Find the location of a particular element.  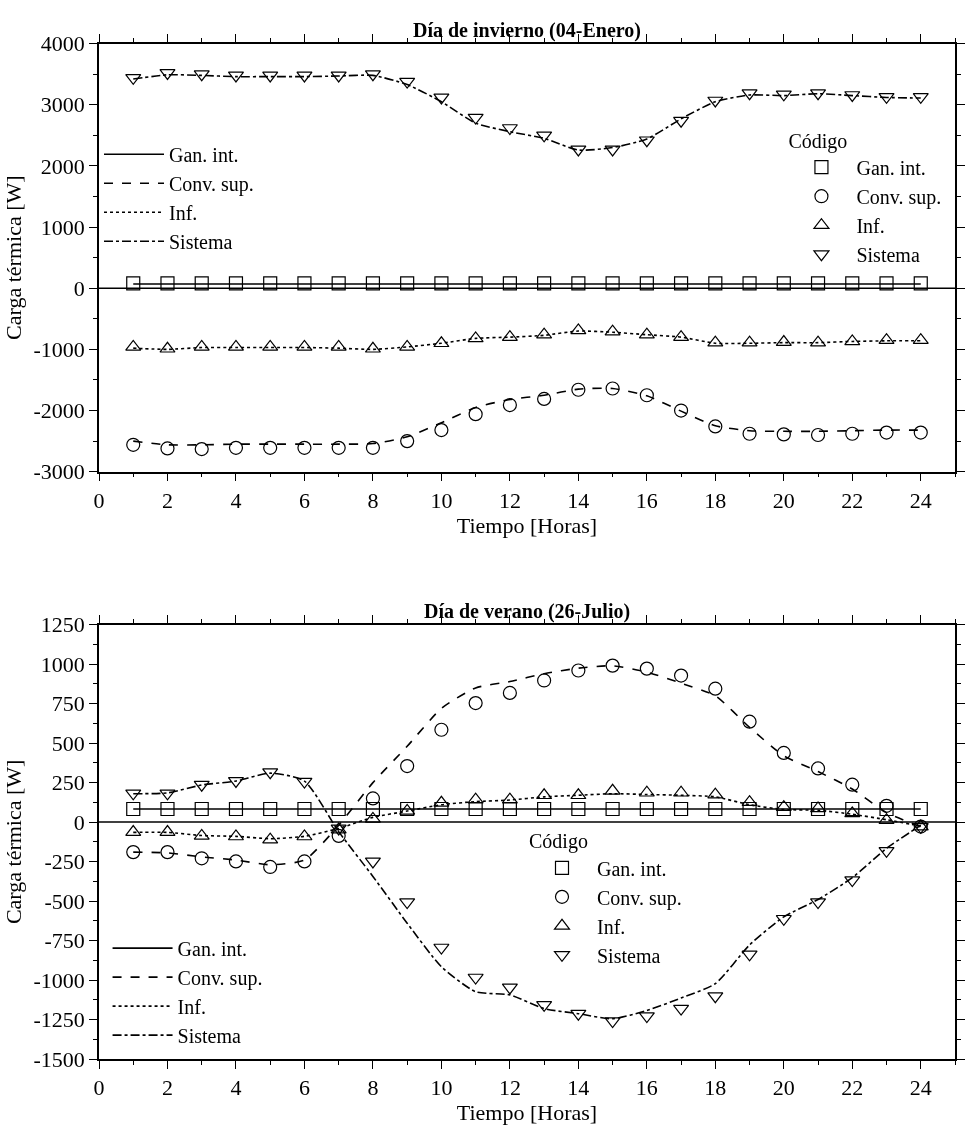

y-tick-label: -2000 is located at coordinates (59, 411).